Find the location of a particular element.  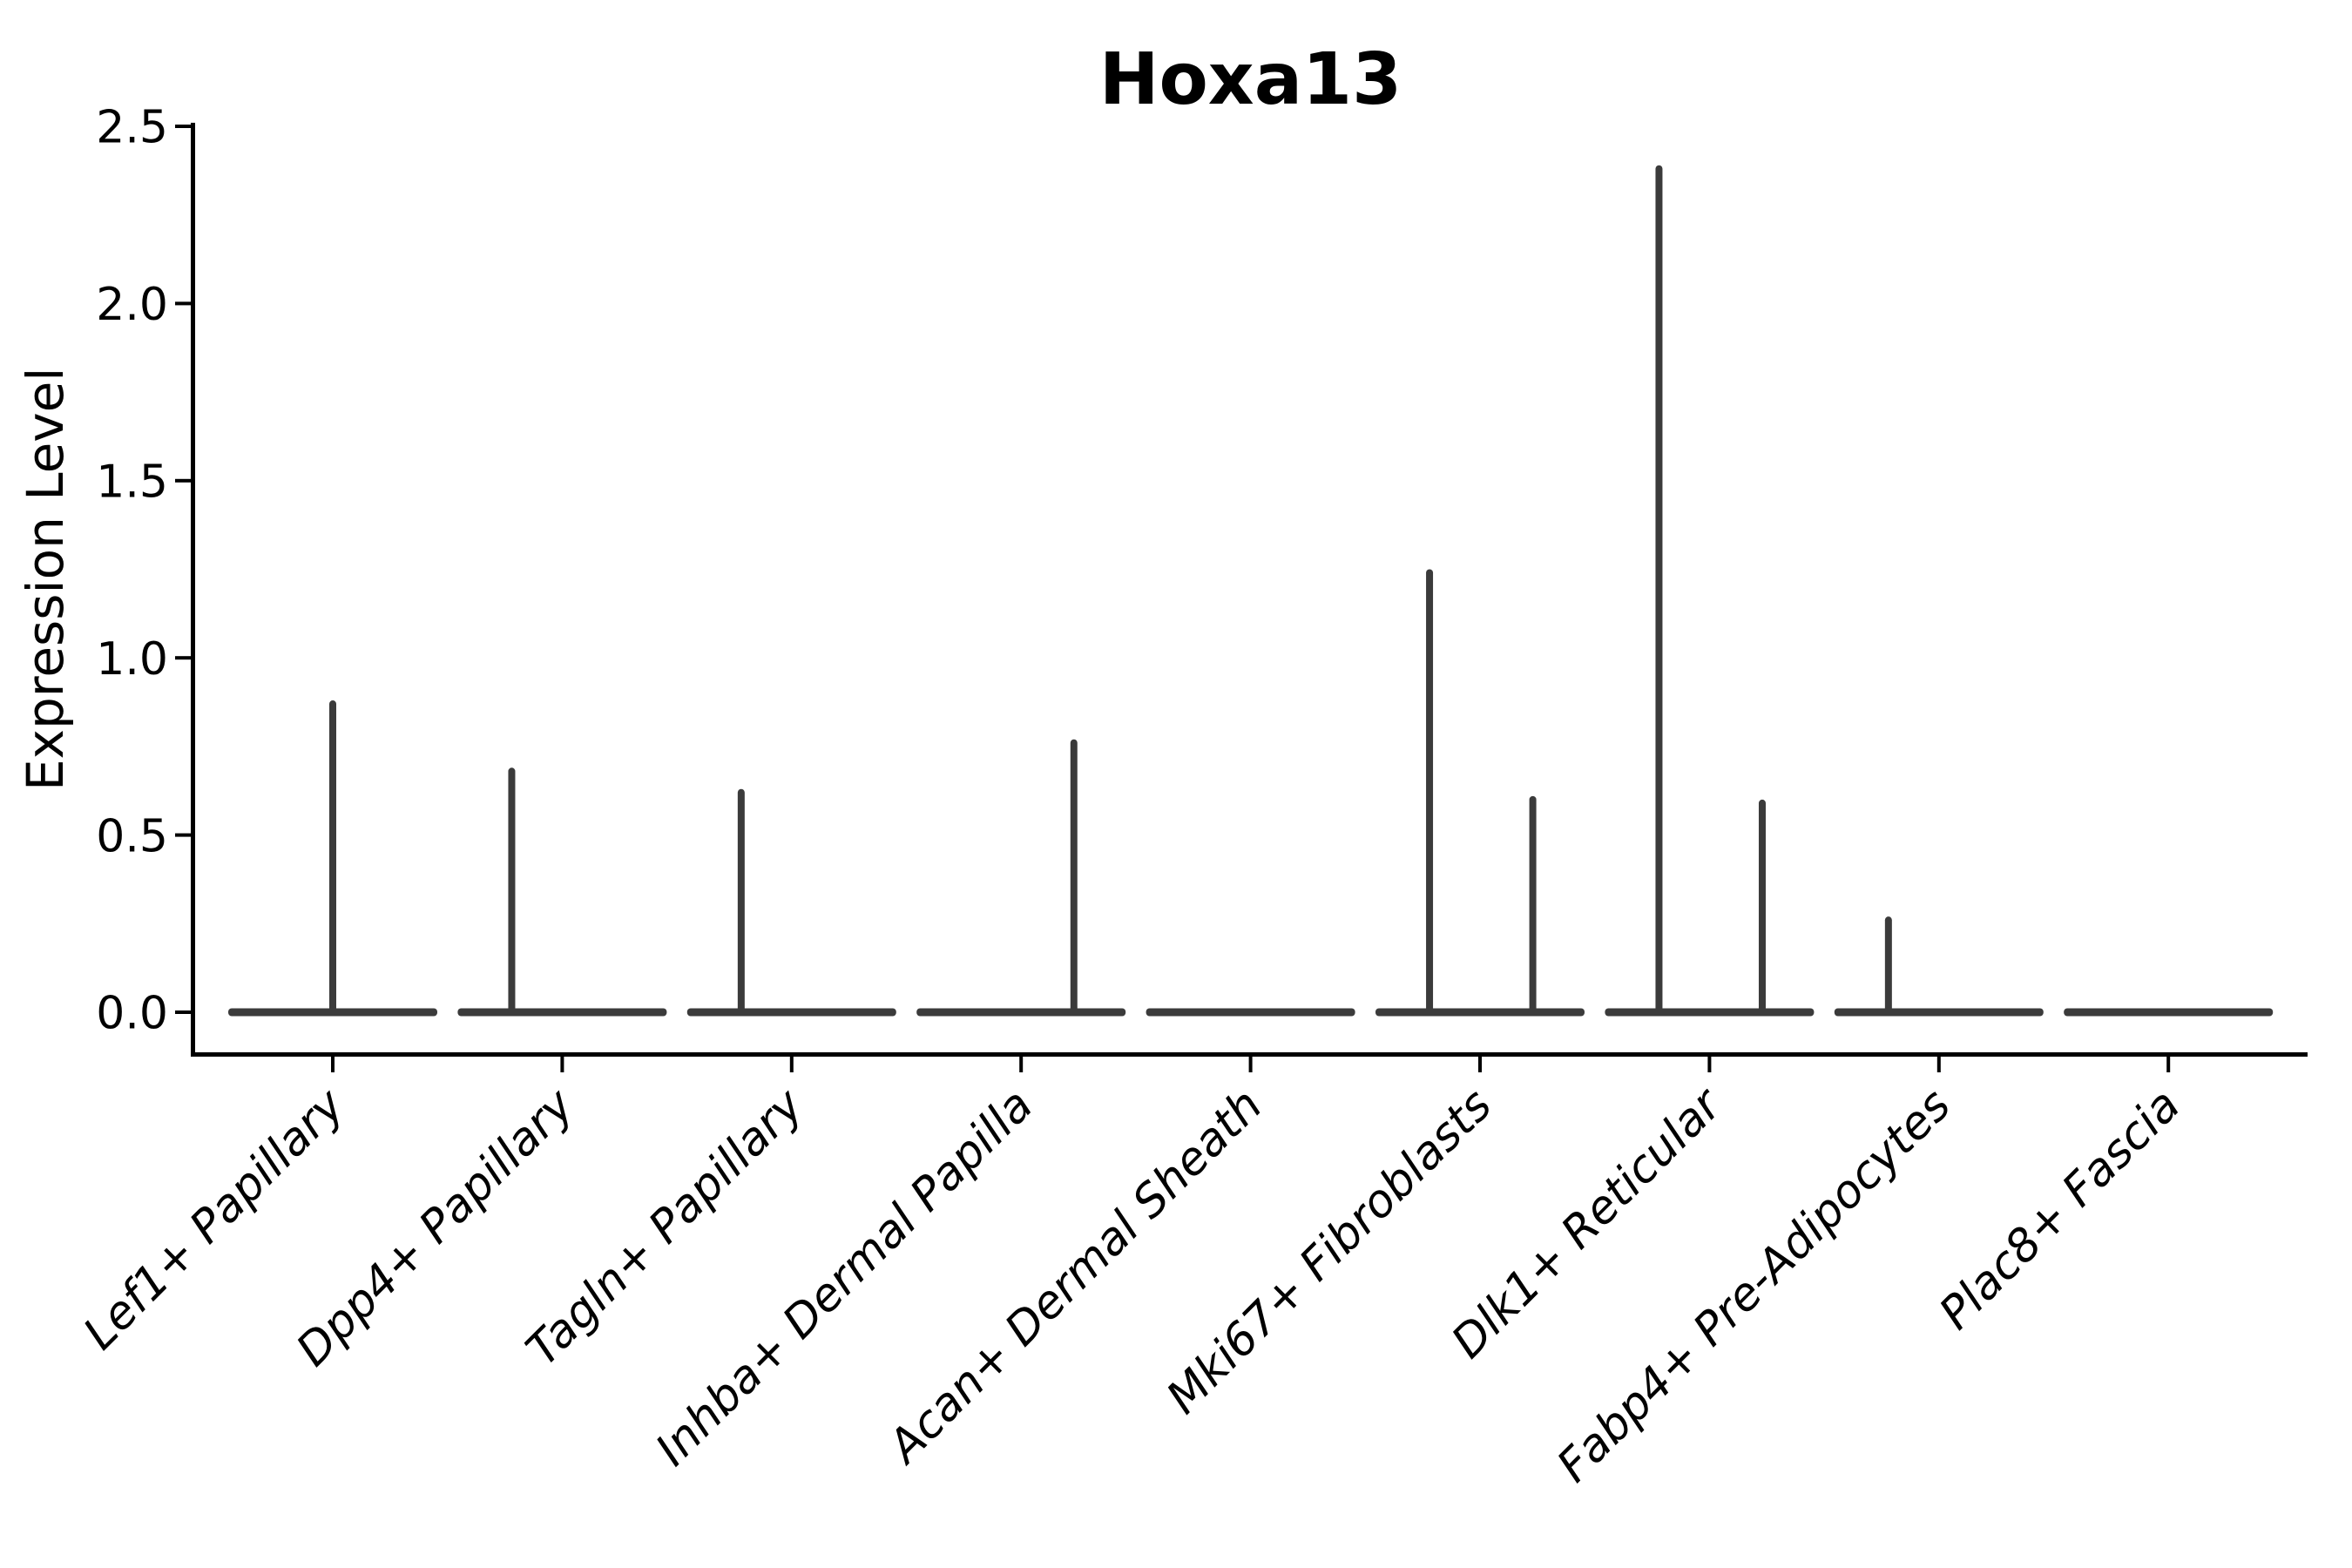

y-tick-label: 2.5 is located at coordinates (132, 128).